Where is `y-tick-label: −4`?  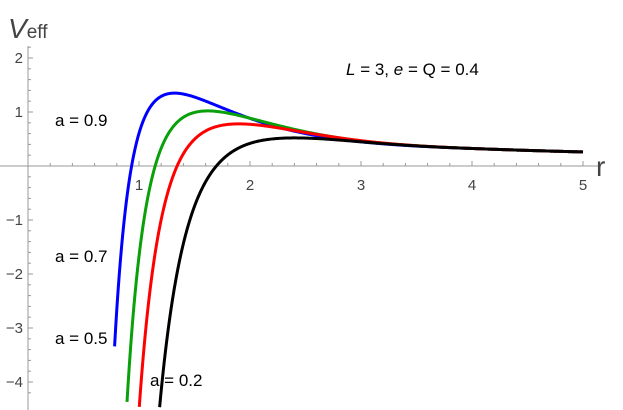
y-tick-label: −4 is located at coordinates (14, 382).